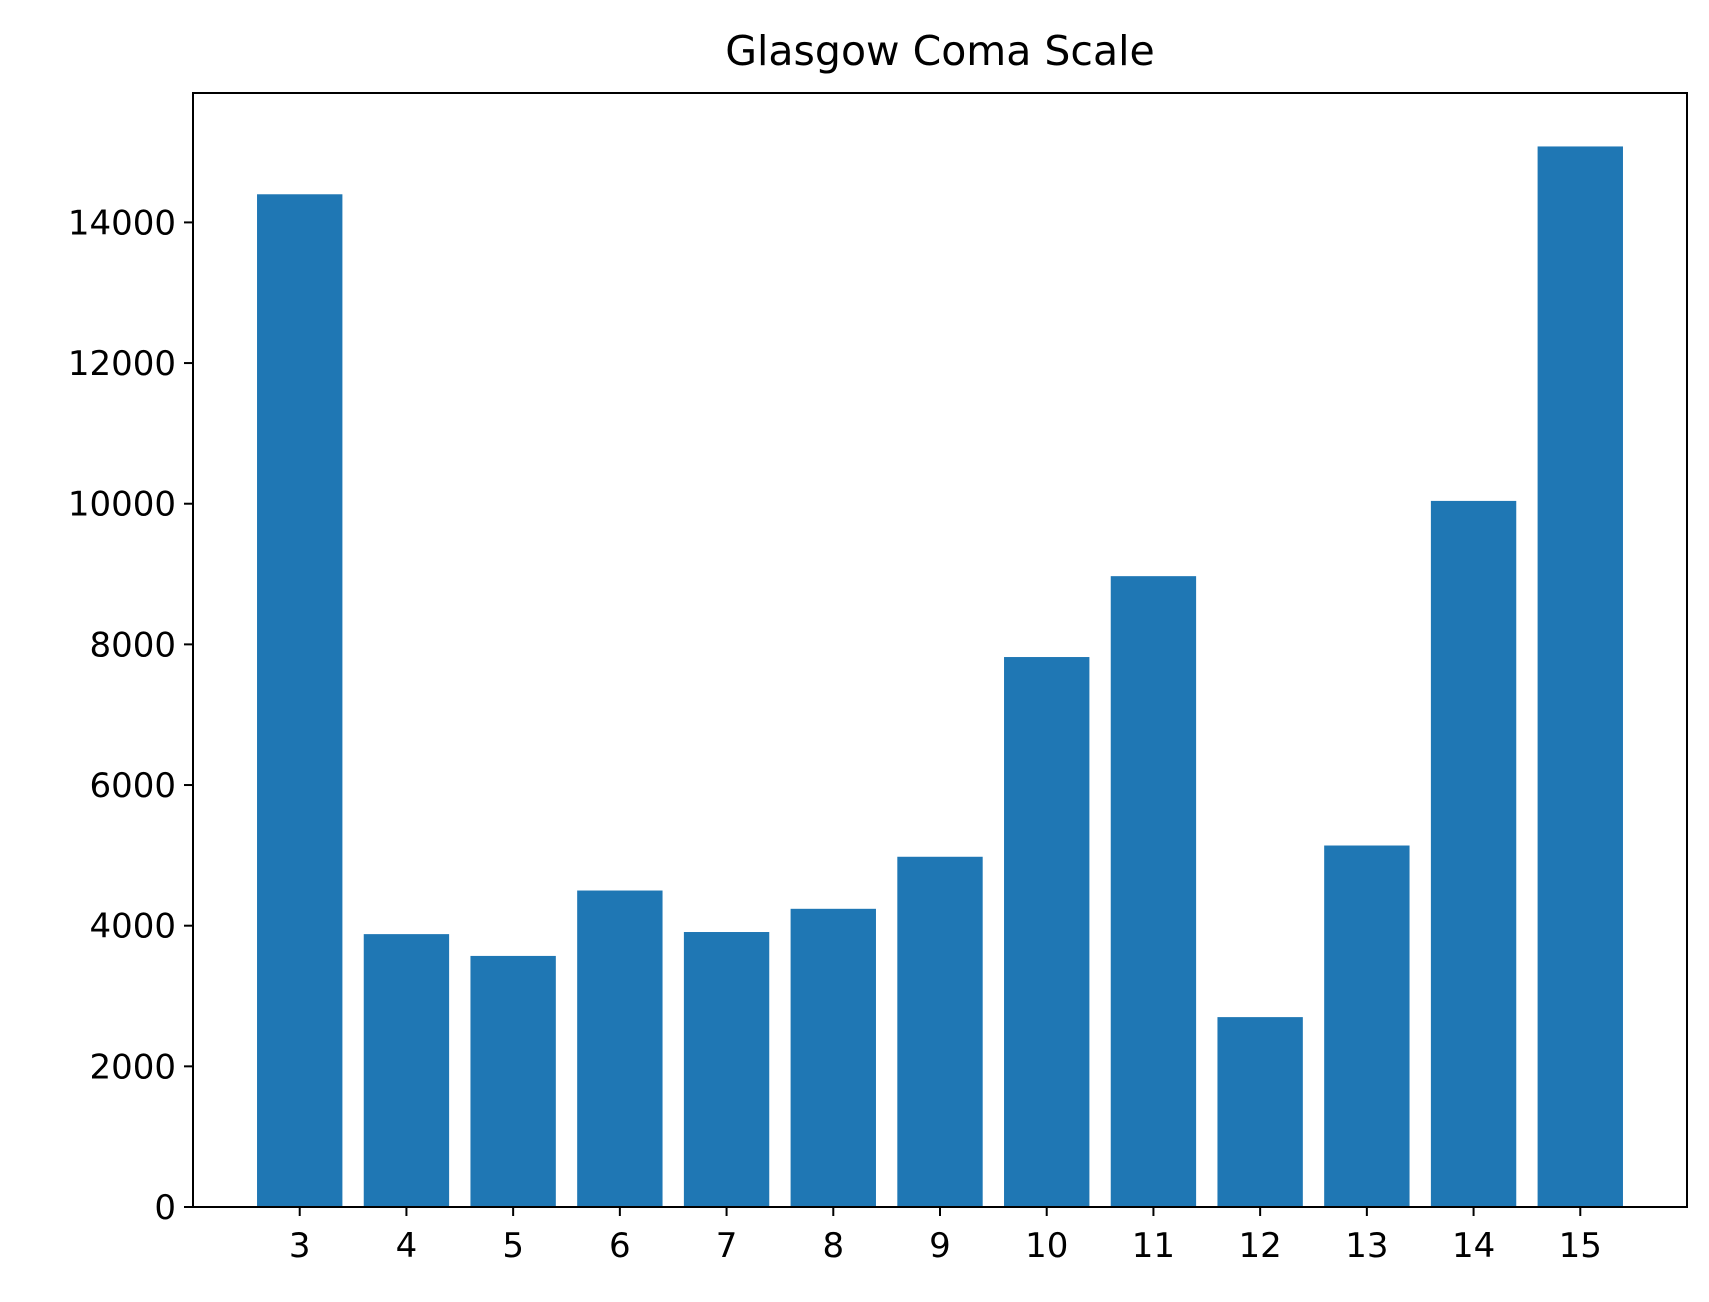 The width and height of the screenshot is (1709, 1302). Describe the element at coordinates (122, 505) in the screenshot. I see `y-tick-label-10000: 10000` at that location.